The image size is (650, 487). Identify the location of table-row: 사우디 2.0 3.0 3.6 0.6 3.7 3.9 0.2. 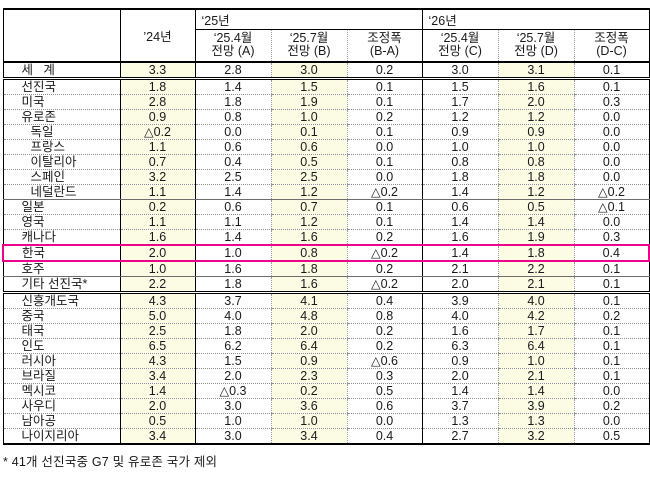
(326, 406).